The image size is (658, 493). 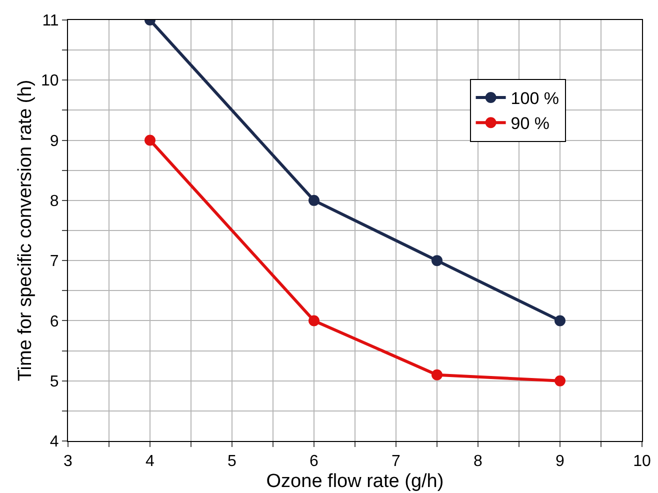 I want to click on x-tick-label: 5, so click(x=232, y=461).